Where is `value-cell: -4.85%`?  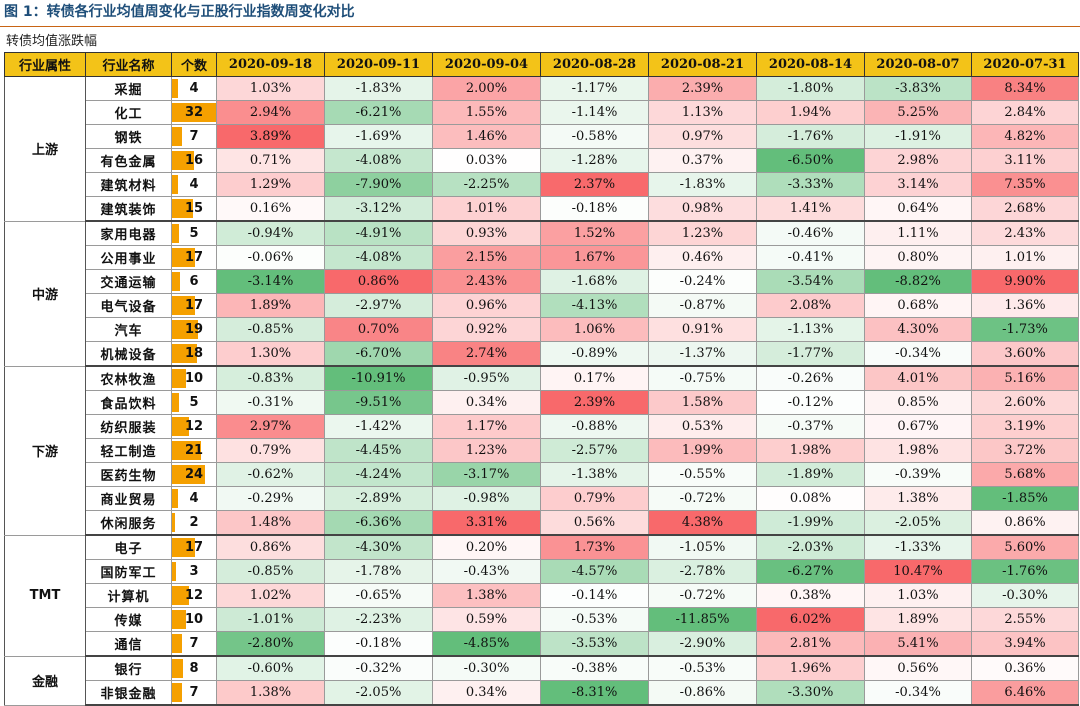 value-cell: -4.85% is located at coordinates (486, 644).